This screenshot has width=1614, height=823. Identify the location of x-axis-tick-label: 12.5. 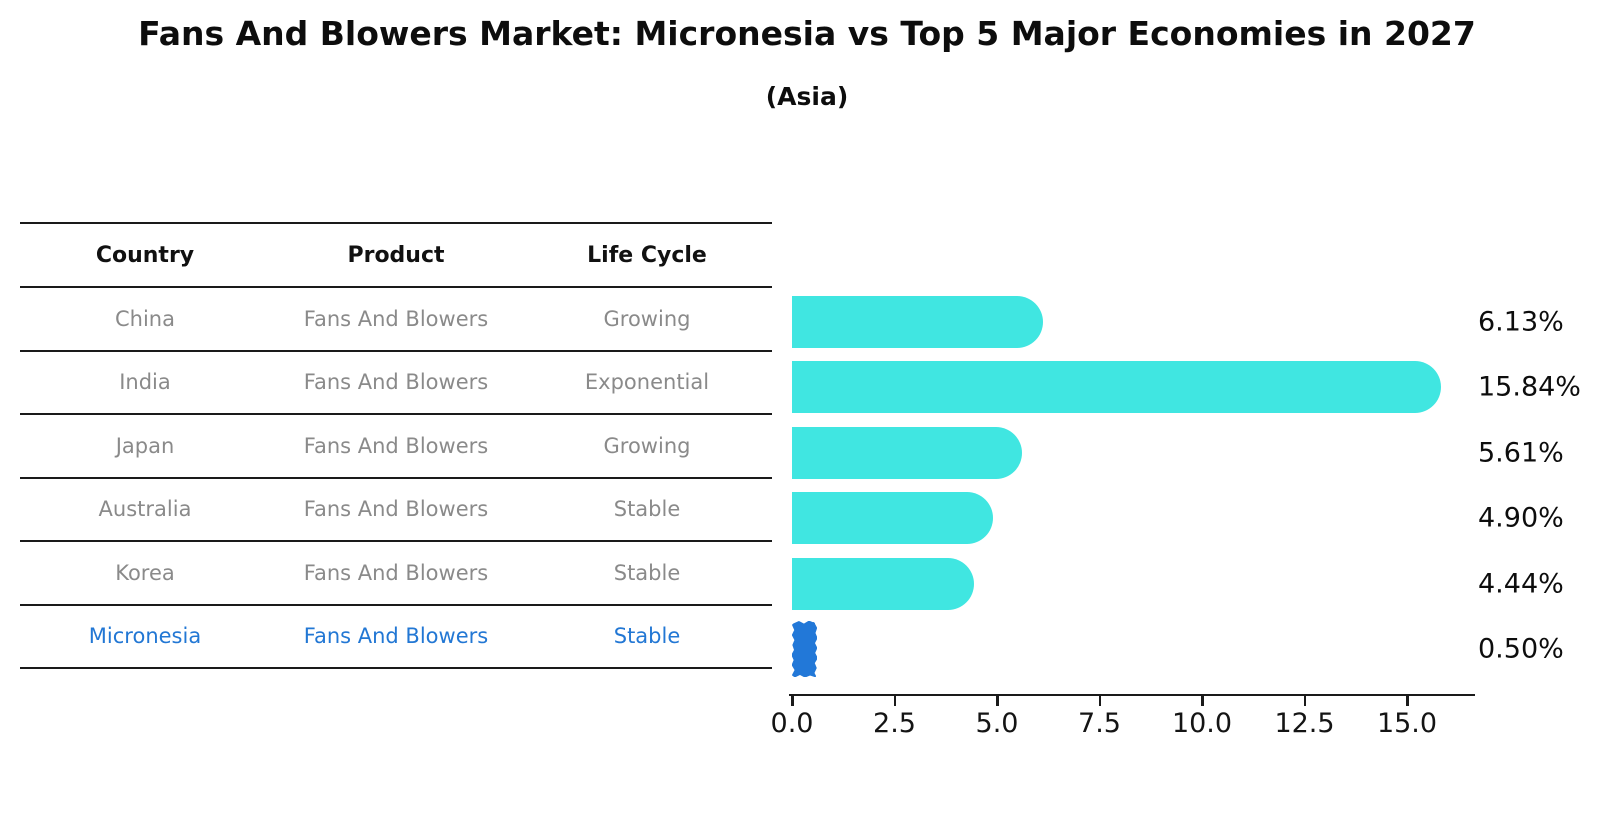
(1304, 723).